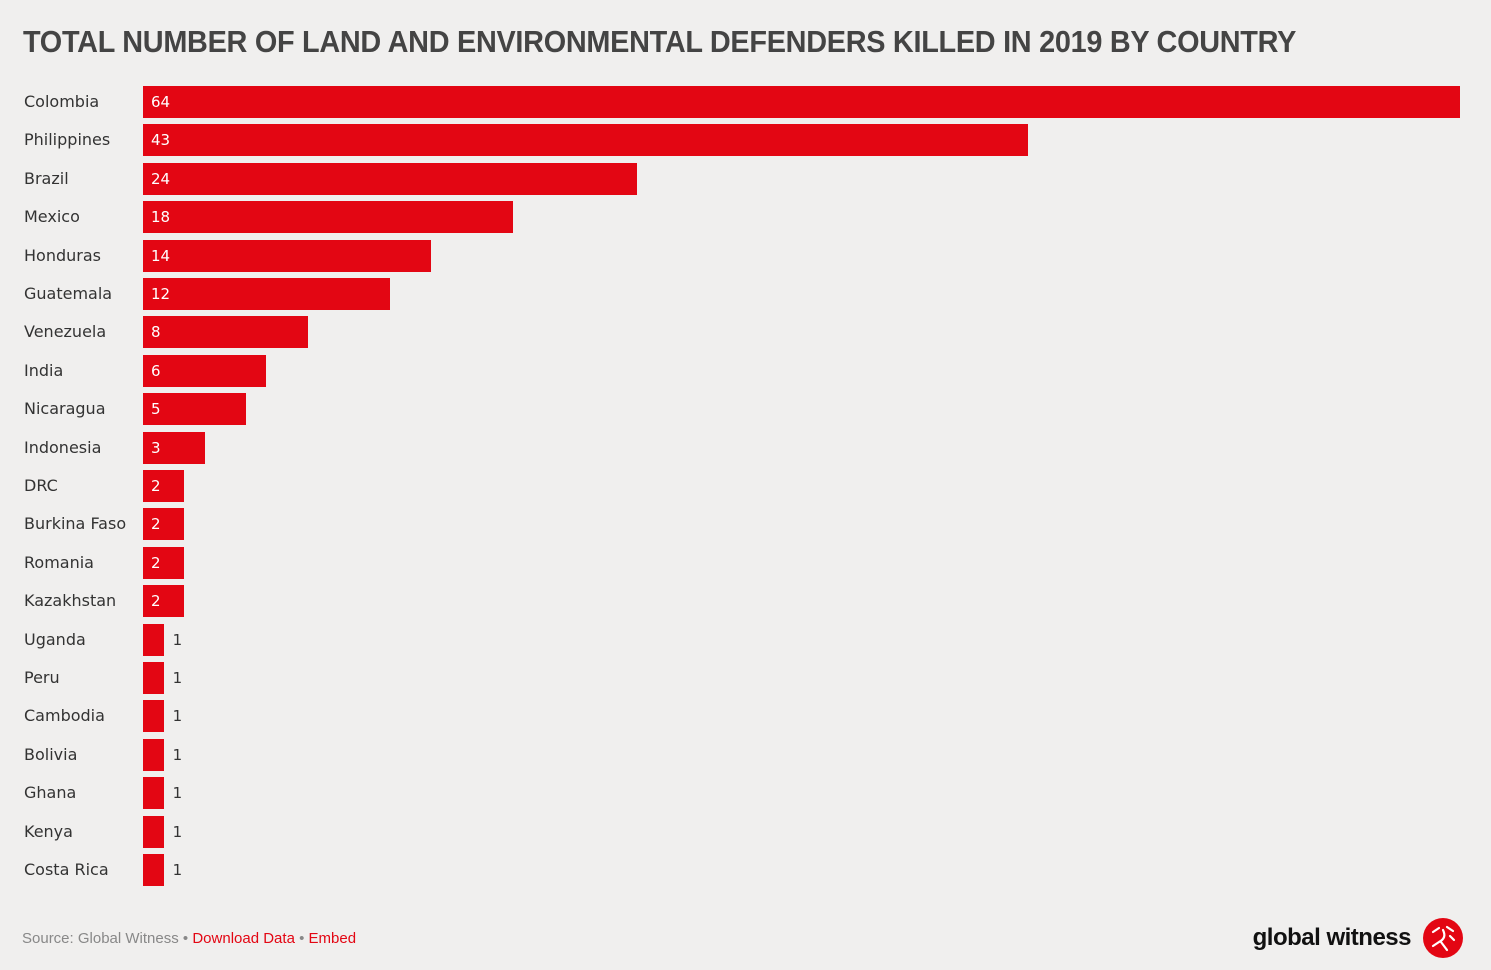 The width and height of the screenshot is (1491, 970). What do you see at coordinates (1332, 937) in the screenshot?
I see `logo-text: global witness` at bounding box center [1332, 937].